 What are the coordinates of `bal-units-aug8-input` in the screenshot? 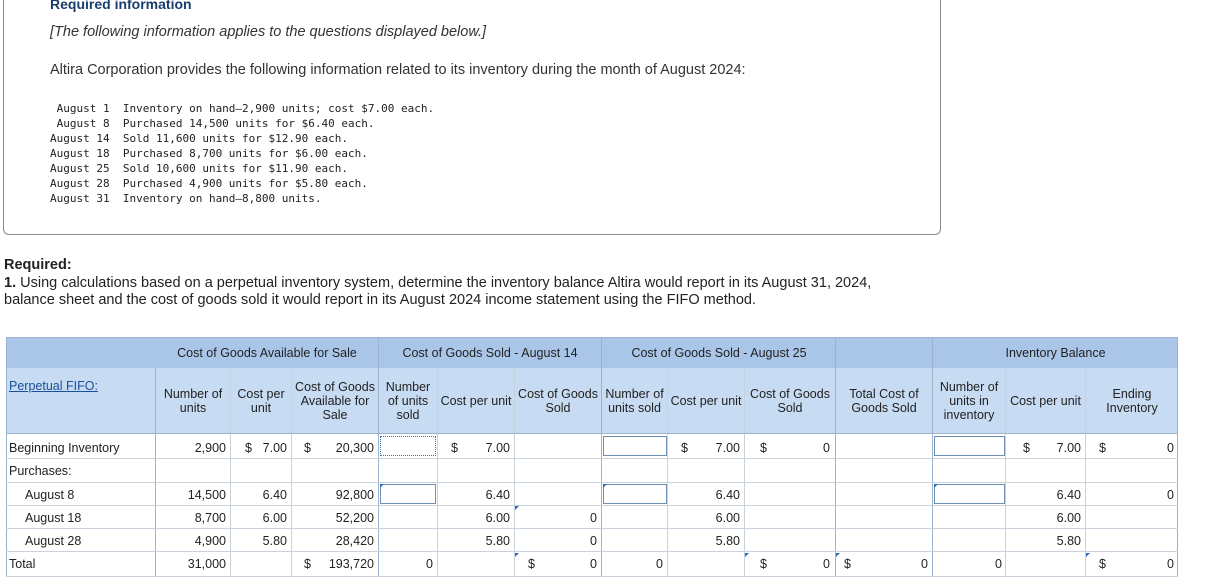 It's located at (969, 494).